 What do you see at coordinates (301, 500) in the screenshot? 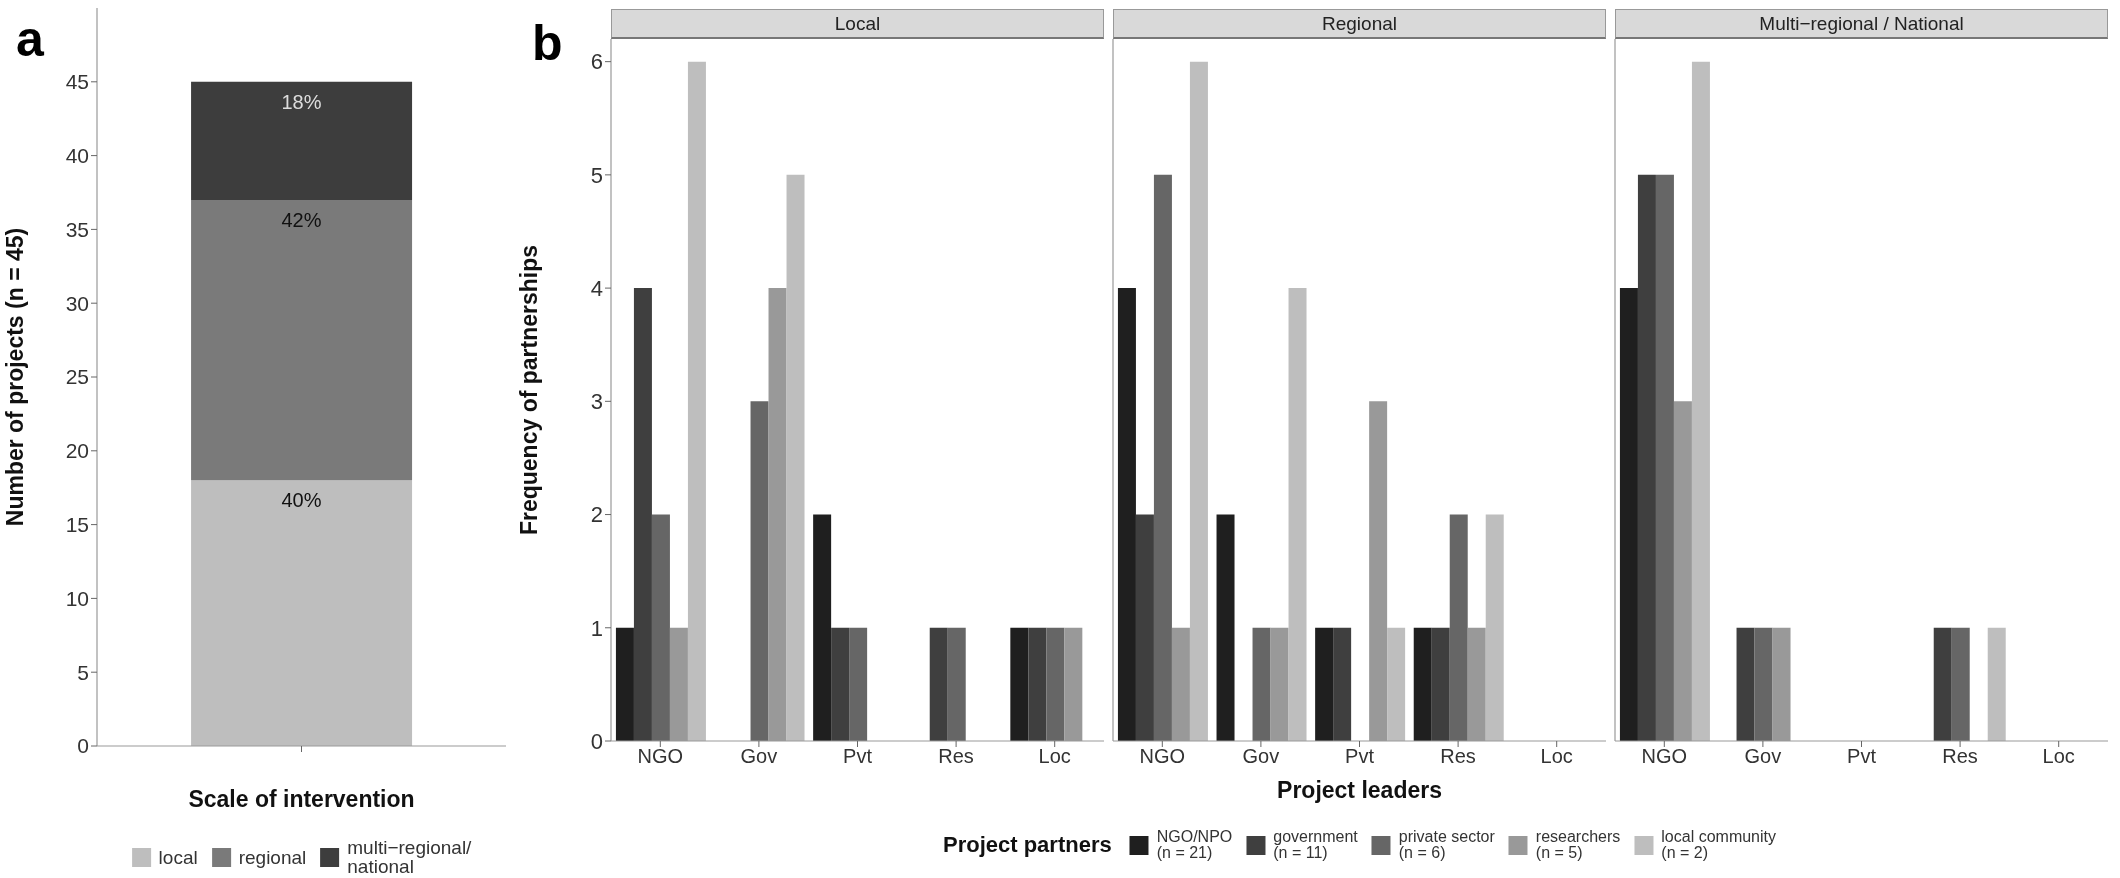
I see `annotation: 40%` at bounding box center [301, 500].